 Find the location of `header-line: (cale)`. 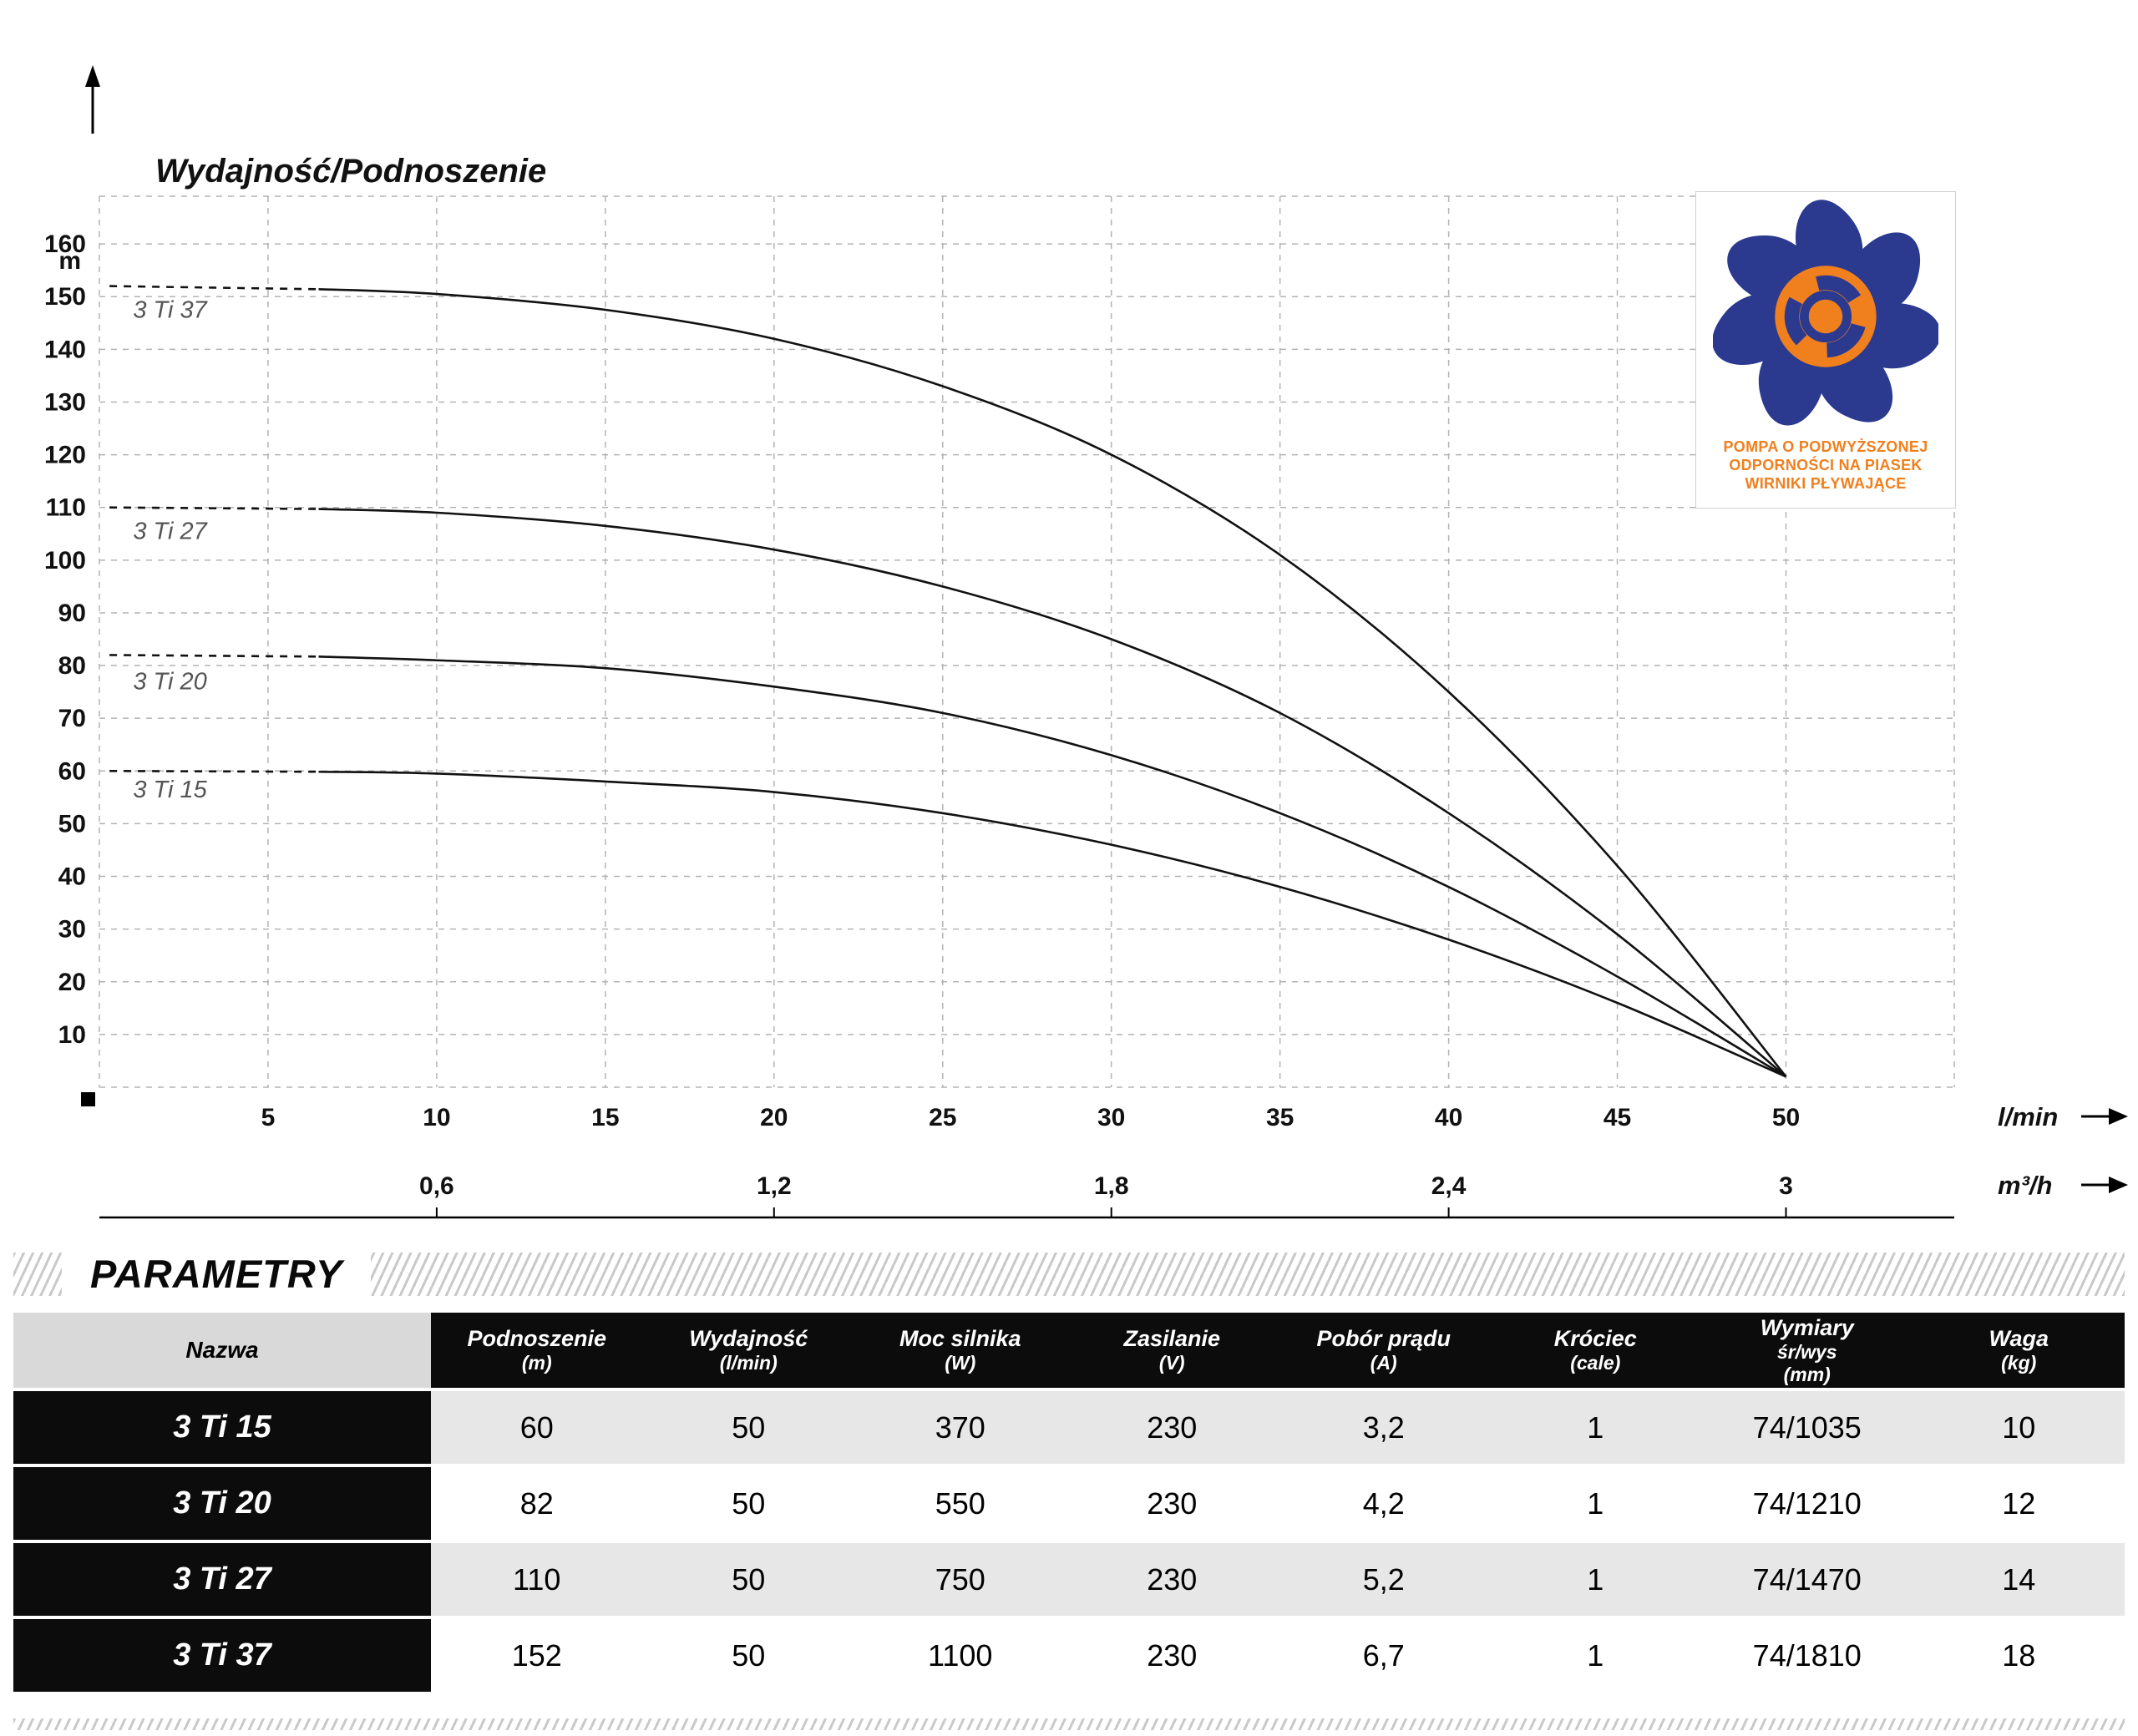

header-line: (cale) is located at coordinates (1595, 1363).